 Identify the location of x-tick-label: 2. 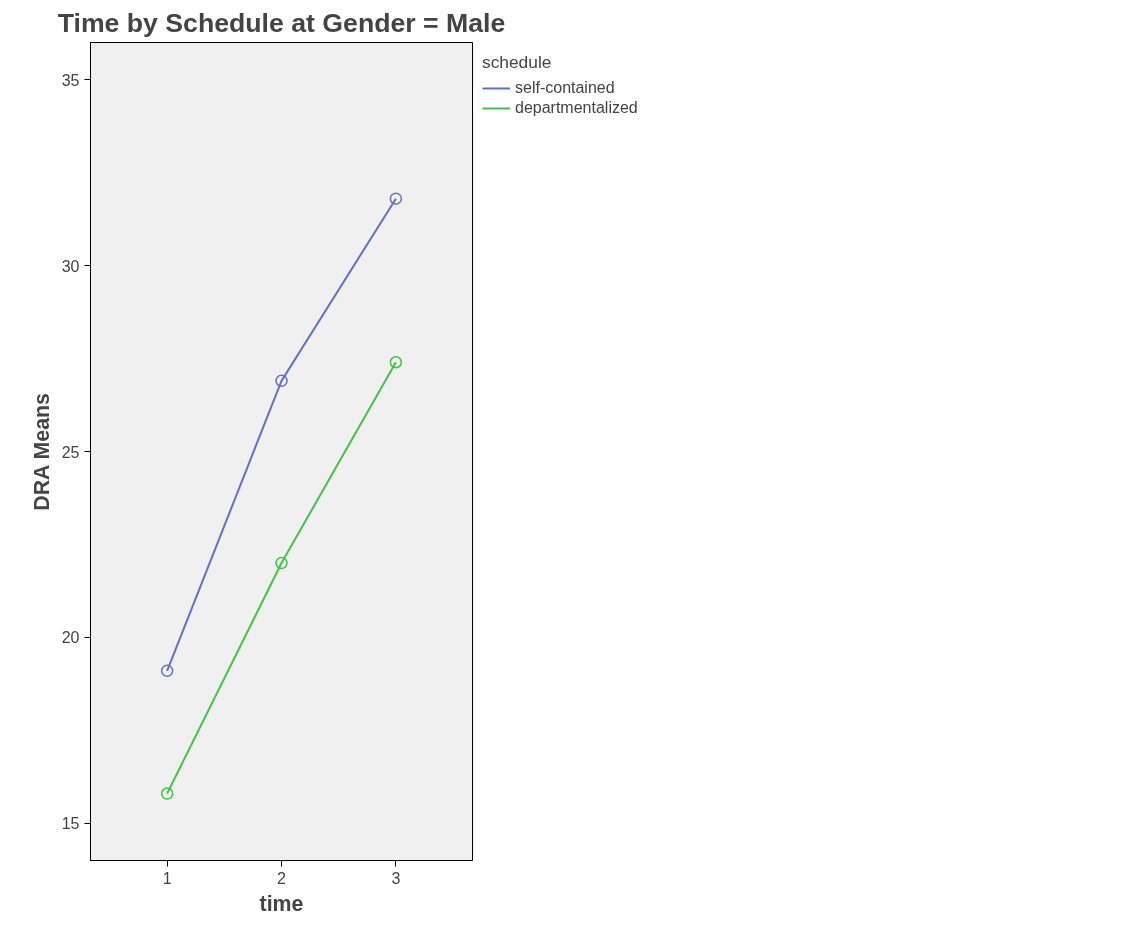
(282, 878).